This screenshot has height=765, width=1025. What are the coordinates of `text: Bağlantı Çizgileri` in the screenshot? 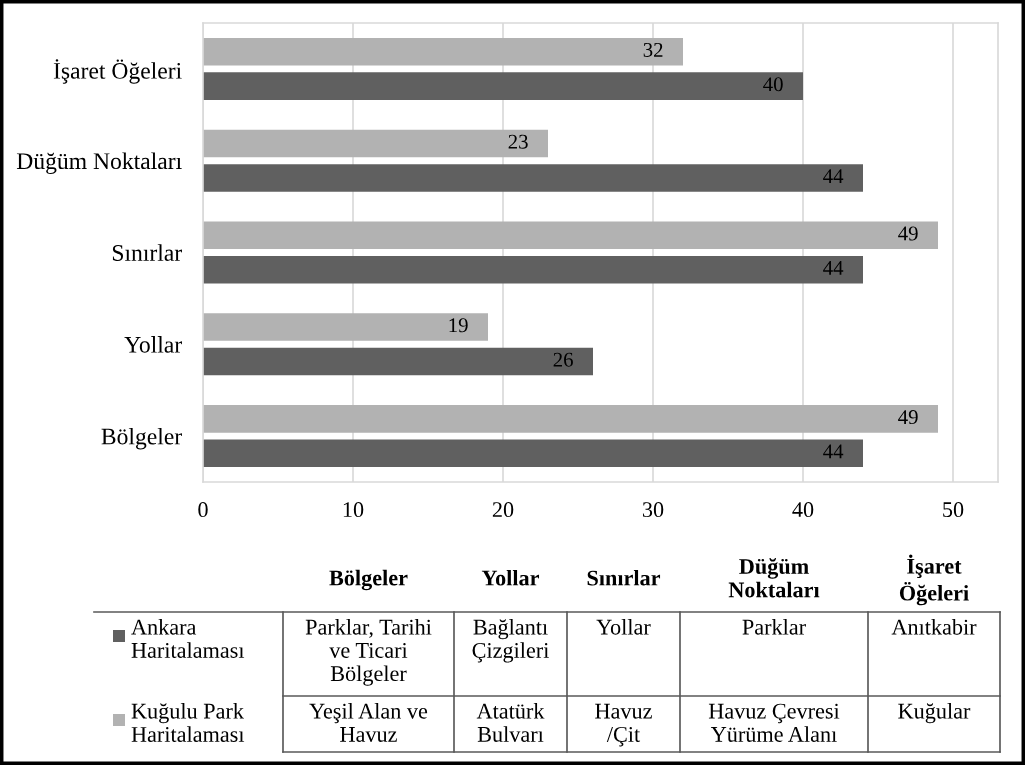 It's located at (510, 641).